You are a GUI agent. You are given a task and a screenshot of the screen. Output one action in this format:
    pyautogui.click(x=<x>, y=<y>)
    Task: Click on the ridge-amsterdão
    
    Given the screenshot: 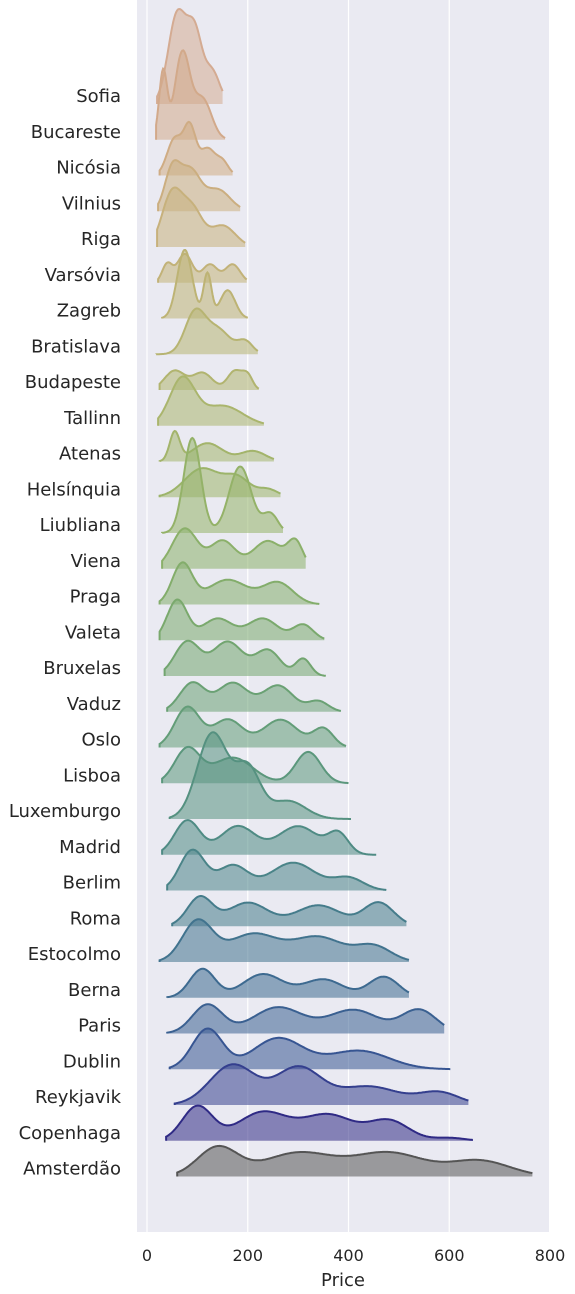 What is the action you would take?
    pyautogui.click(x=354, y=1160)
    